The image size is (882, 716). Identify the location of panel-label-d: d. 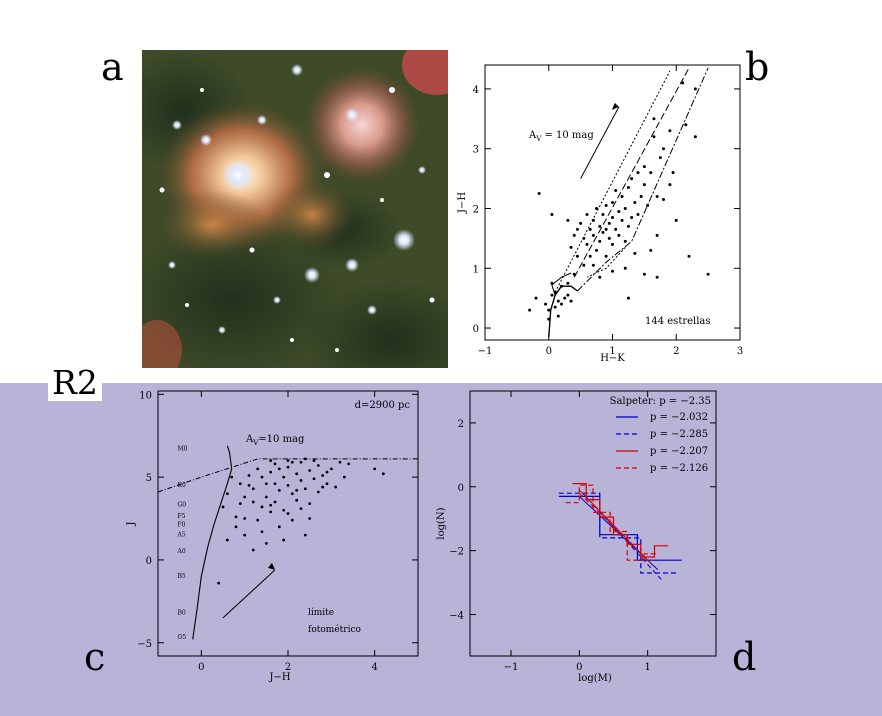
(744, 657).